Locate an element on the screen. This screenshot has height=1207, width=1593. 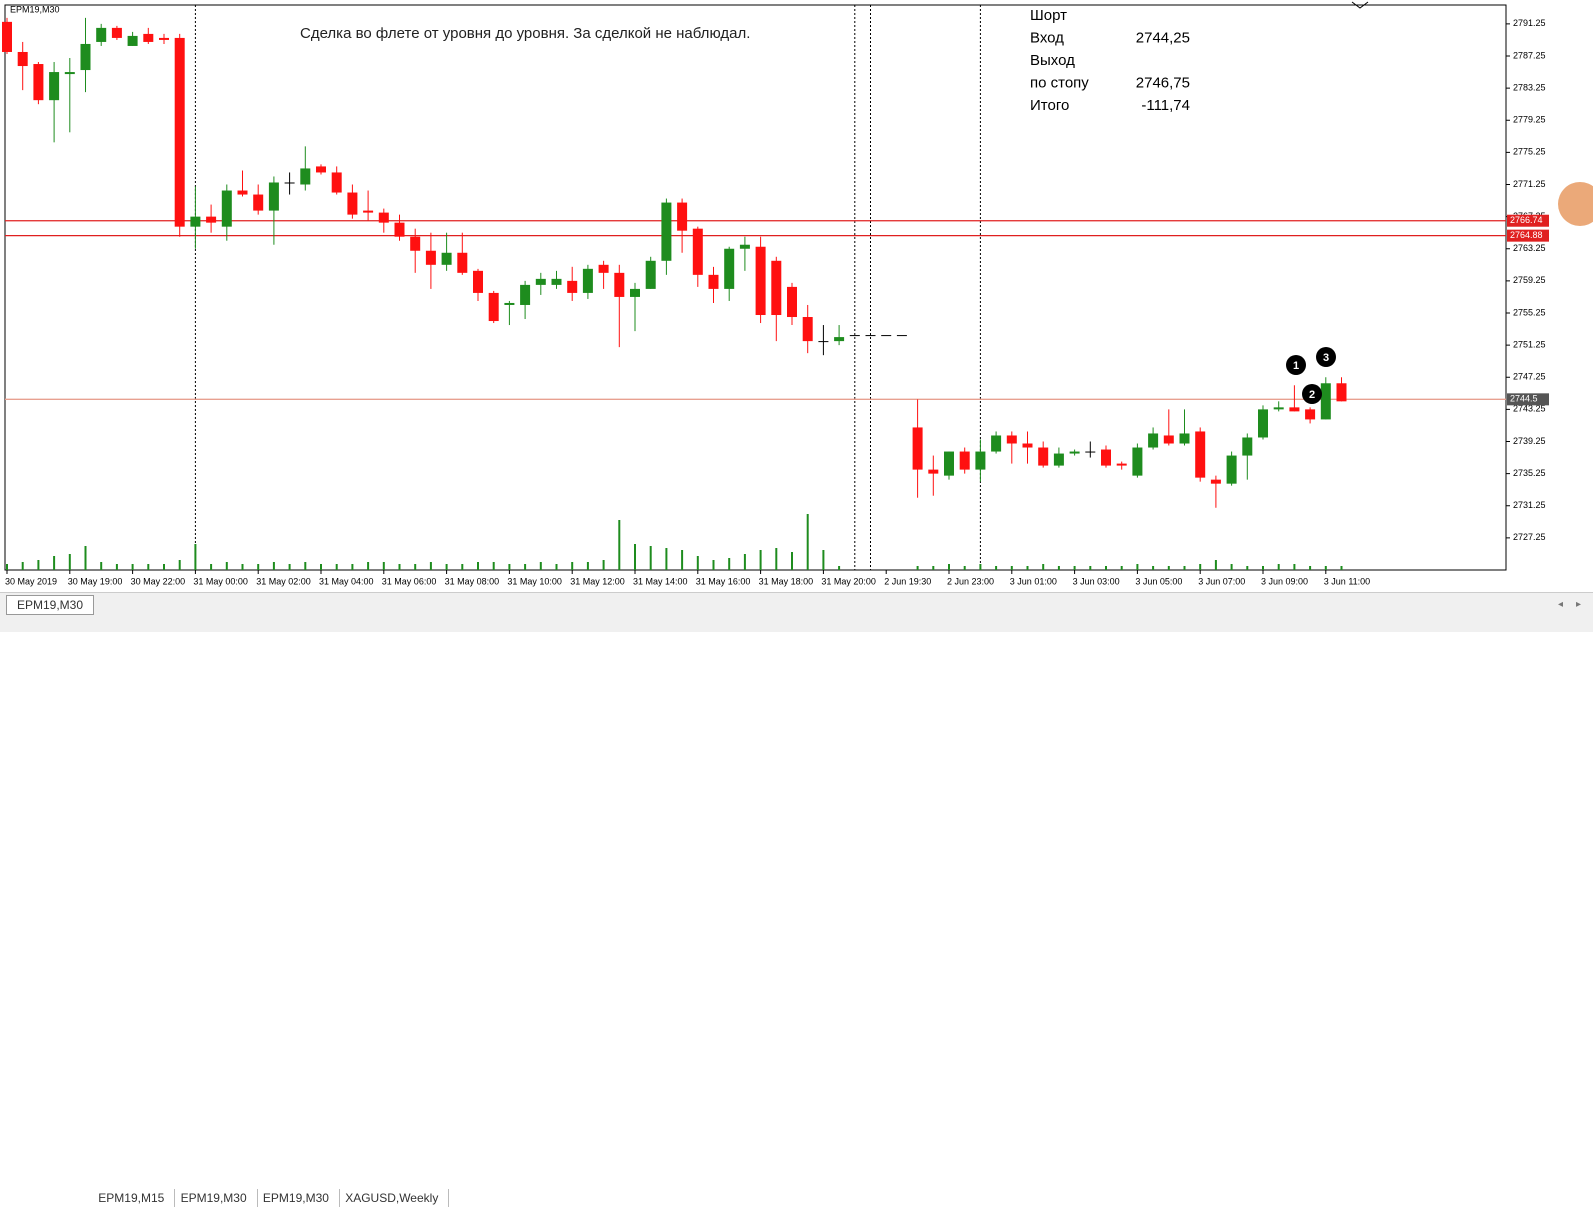
x-tick-label: 30 May 22:00 is located at coordinates (158, 581).